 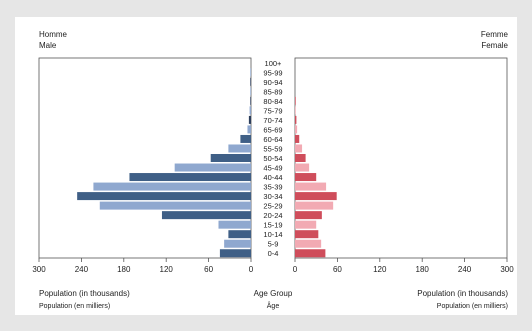 I want to click on age-label-25-29: 25-29, so click(x=272, y=206).